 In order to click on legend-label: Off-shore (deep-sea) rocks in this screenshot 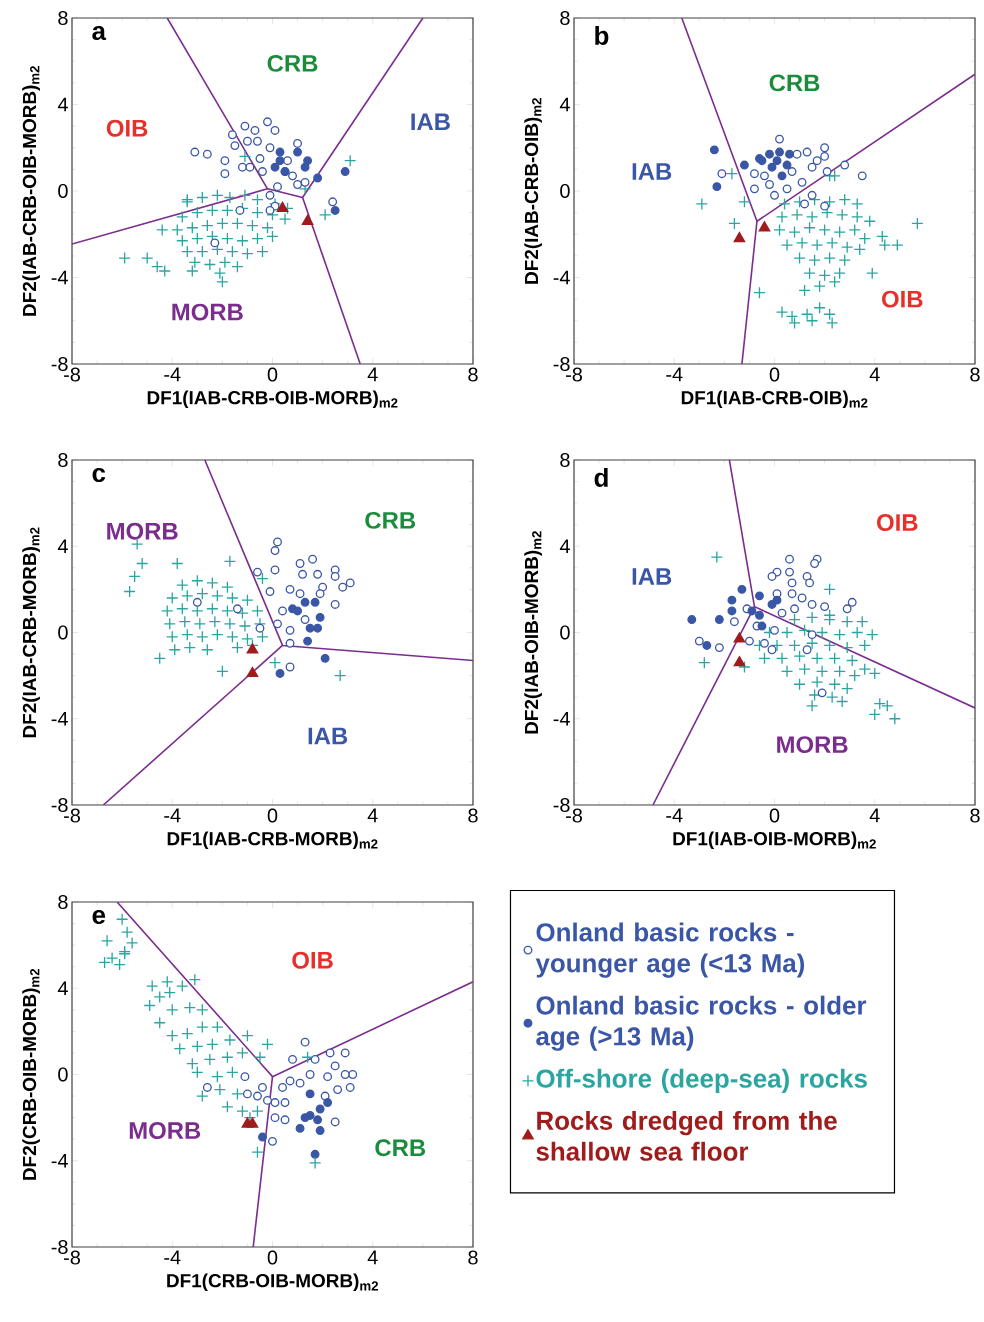, I will do `click(701, 1080)`.